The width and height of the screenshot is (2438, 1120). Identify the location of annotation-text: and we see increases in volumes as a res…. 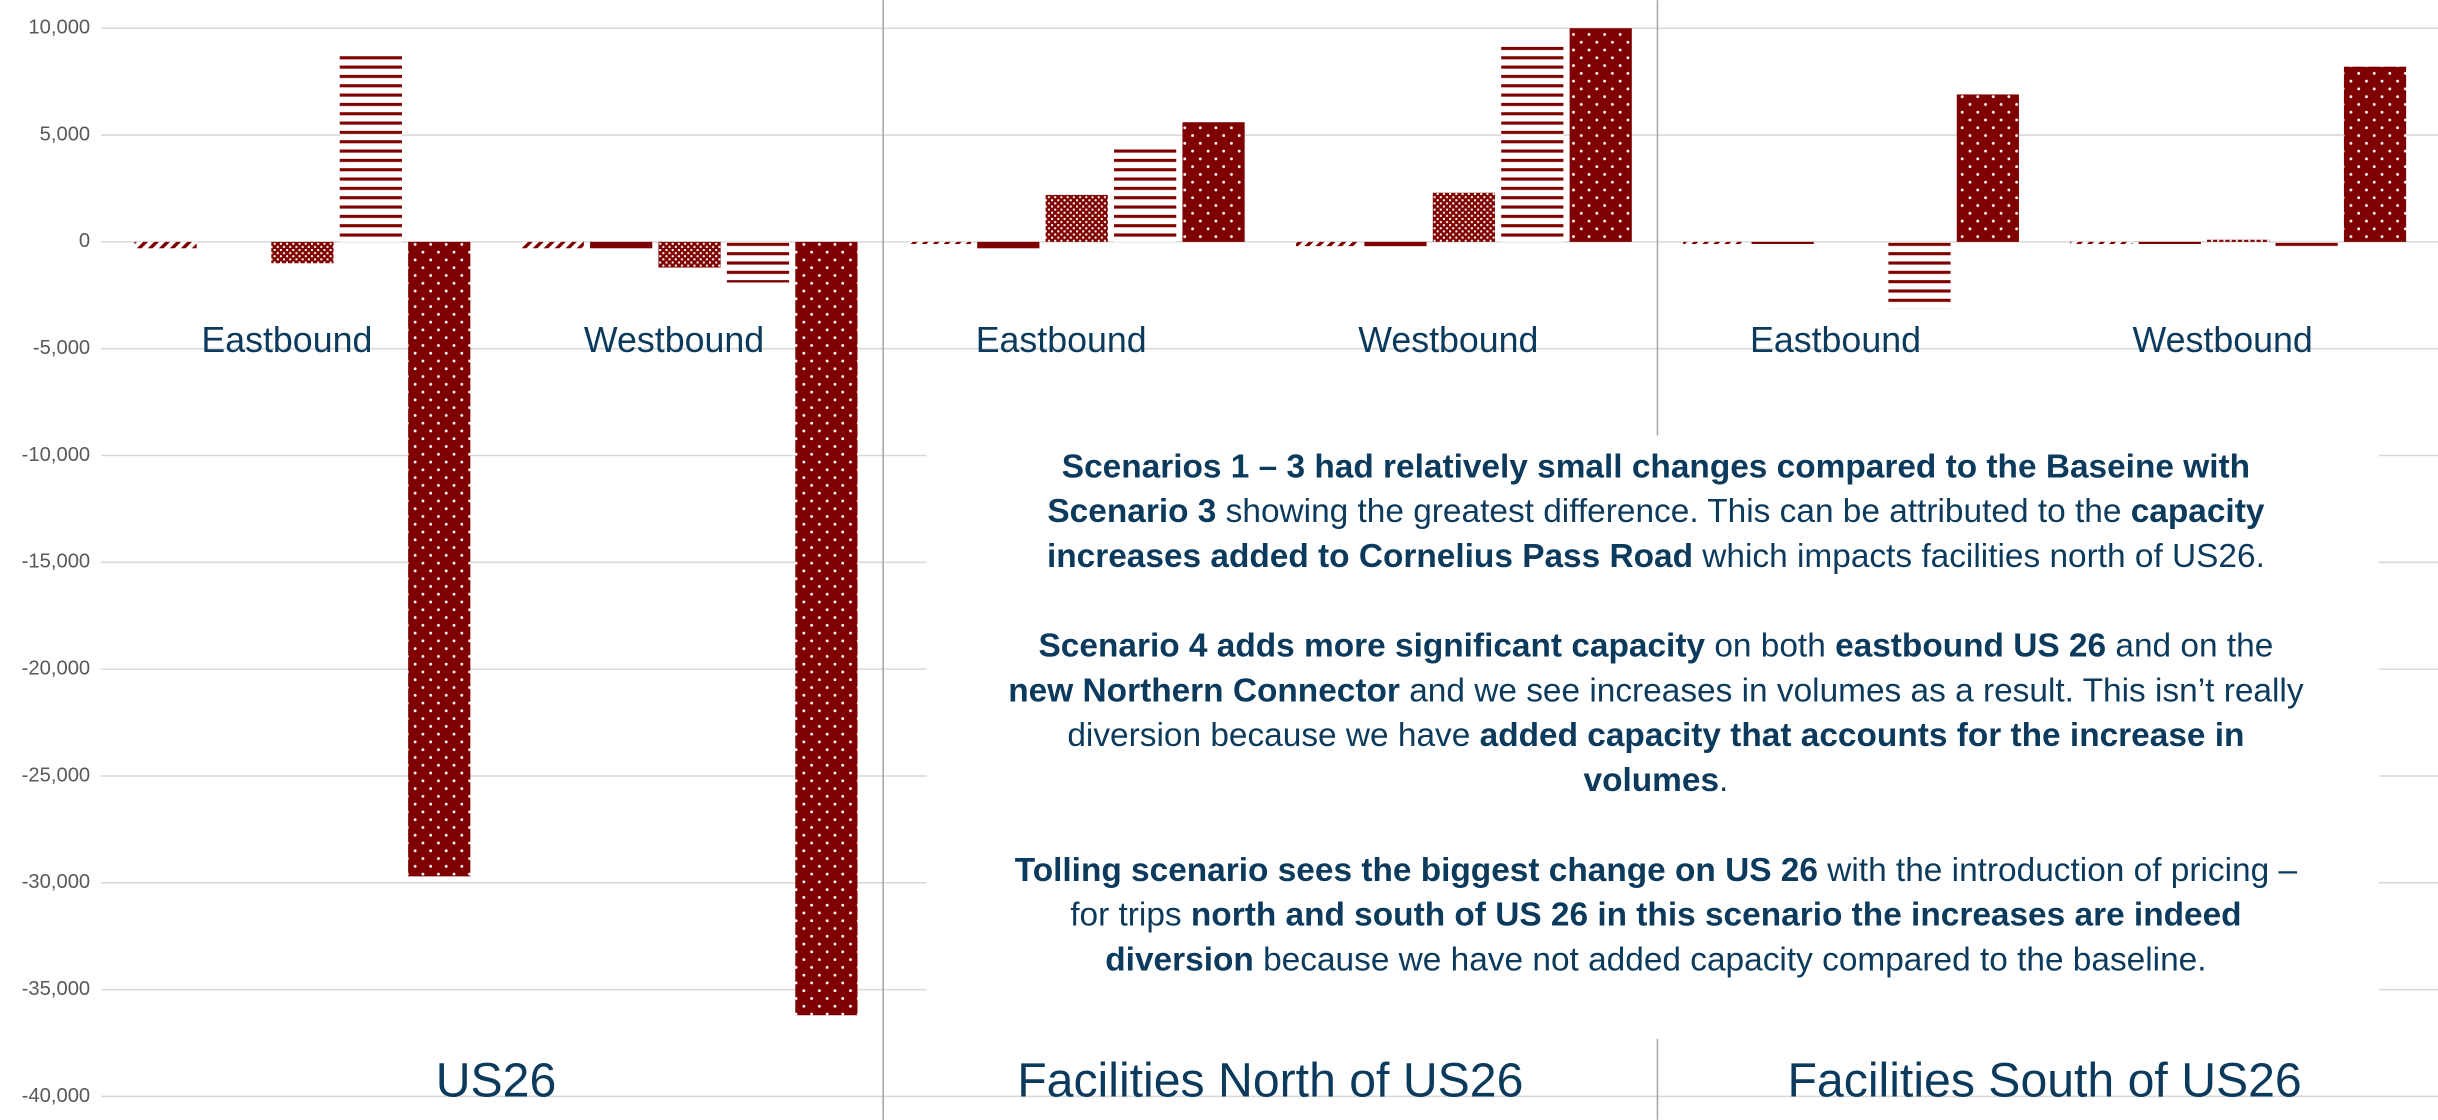
(1852, 690).